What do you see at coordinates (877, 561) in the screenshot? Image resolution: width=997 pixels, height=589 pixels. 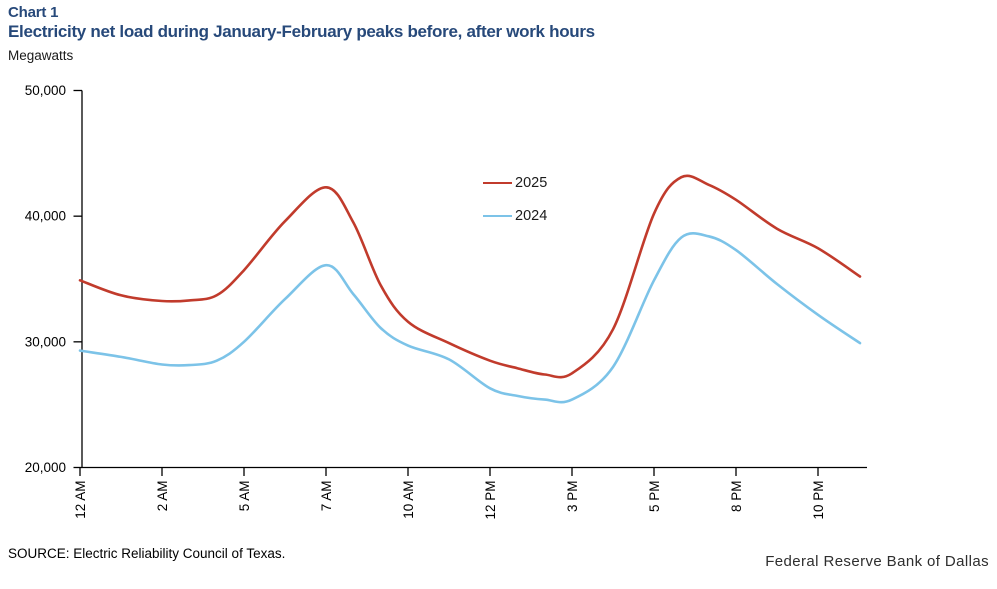 I see `bank-attribution: Federal Reserve Bank of Dallas` at bounding box center [877, 561].